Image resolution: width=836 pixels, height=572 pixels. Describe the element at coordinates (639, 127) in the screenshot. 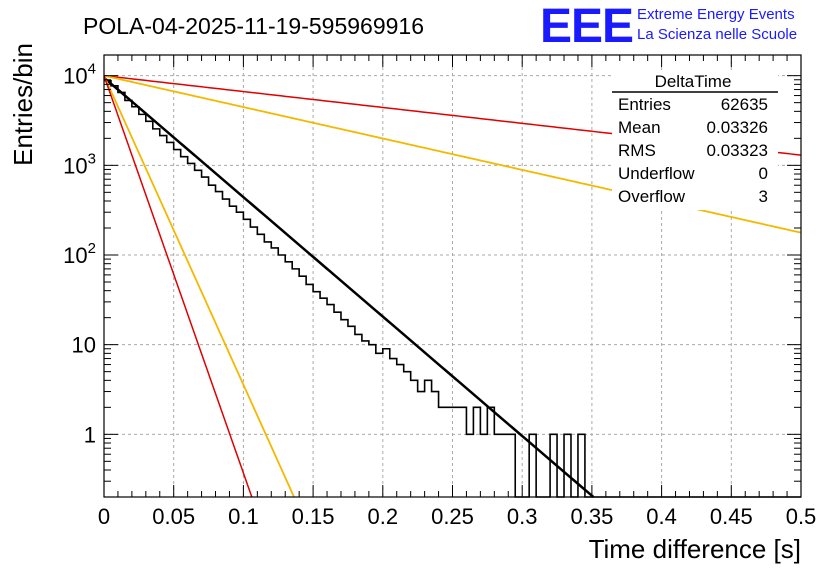

I see `stats-label-mean: Mean` at that location.